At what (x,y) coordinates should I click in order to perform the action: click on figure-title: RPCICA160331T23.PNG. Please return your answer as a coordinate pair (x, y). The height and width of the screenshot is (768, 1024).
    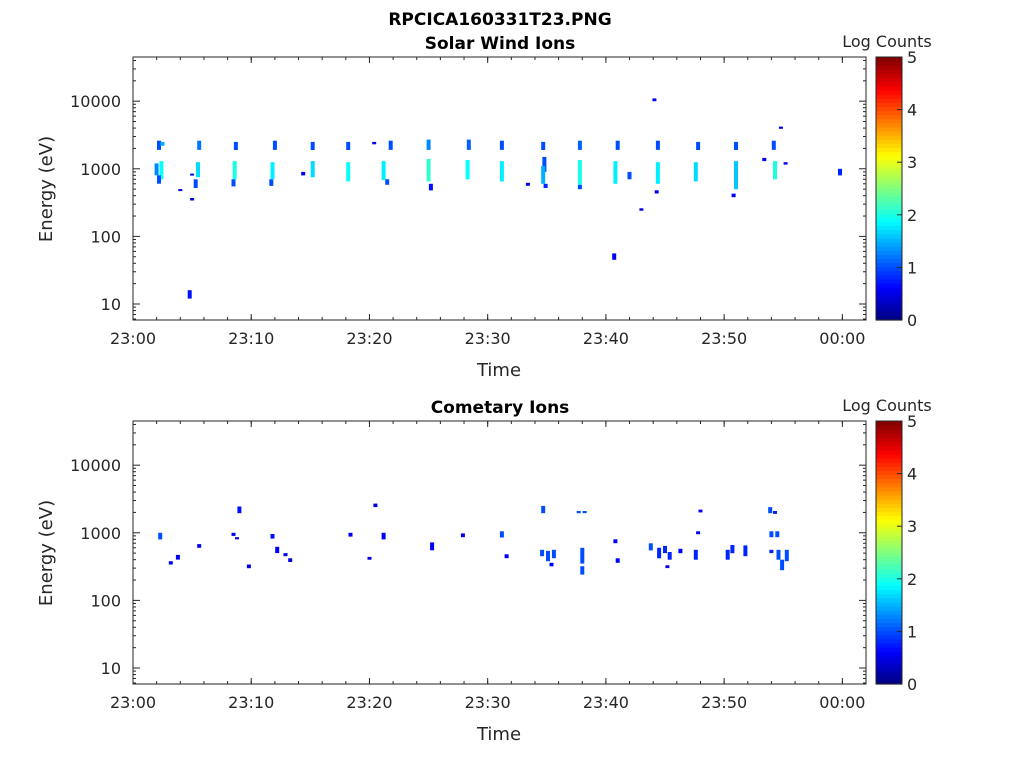
    Looking at the image, I should click on (499, 20).